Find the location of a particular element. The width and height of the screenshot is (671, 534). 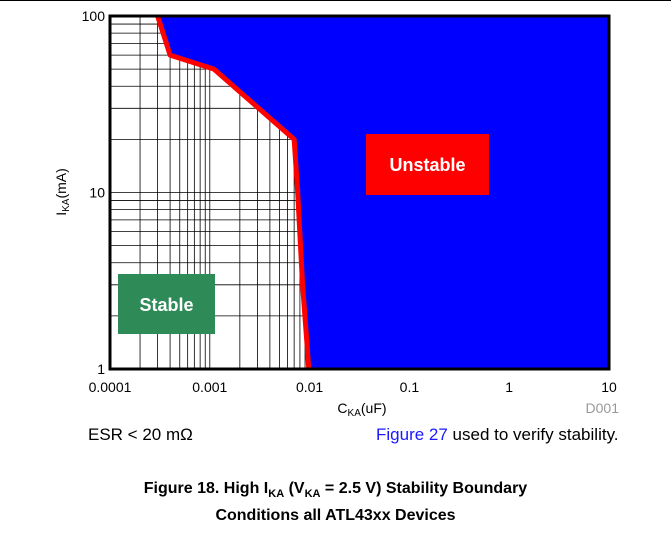

caption-part-a: Figure 18. High I is located at coordinates (206, 488).